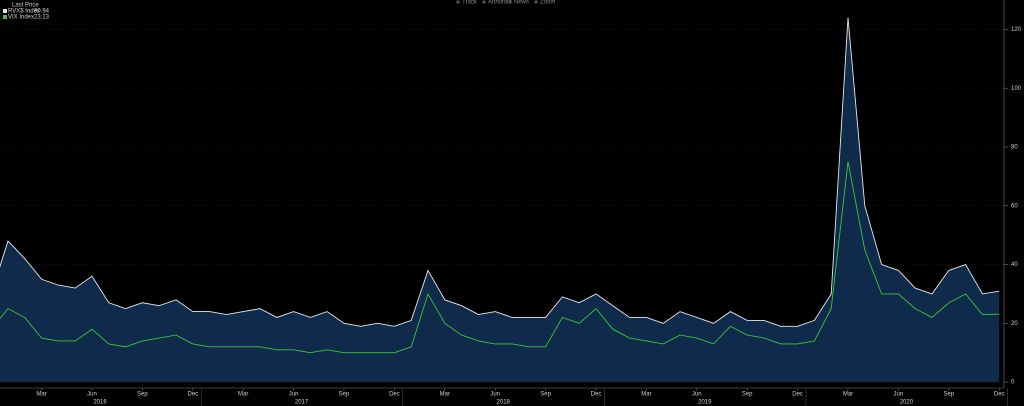 This screenshot has width=1024, height=406. Describe the element at coordinates (504, 403) in the screenshot. I see `year-label: 2018` at that location.